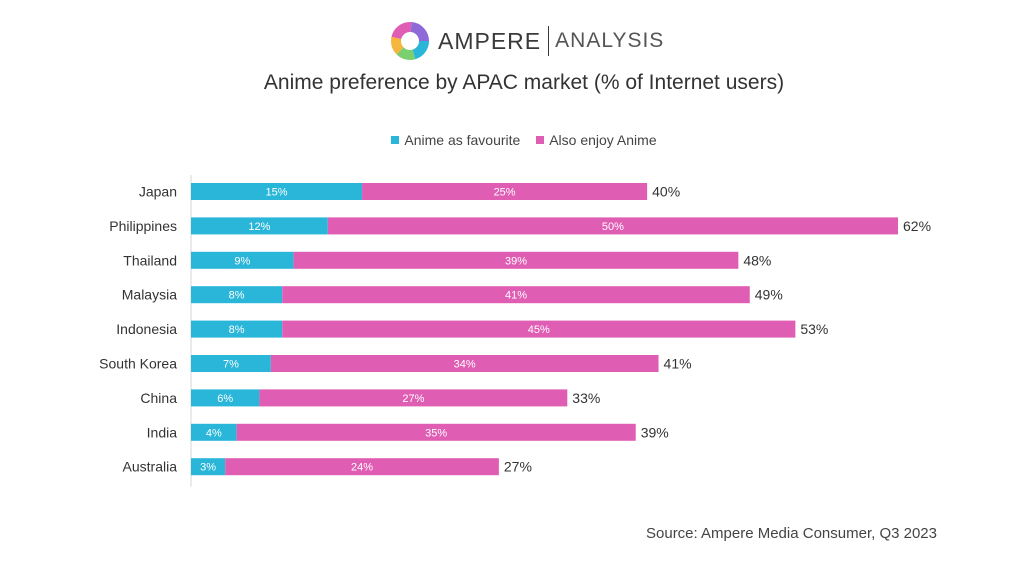 This screenshot has width=1024, height=576. Describe the element at coordinates (757, 260) in the screenshot. I see `total-label: 48%` at that location.